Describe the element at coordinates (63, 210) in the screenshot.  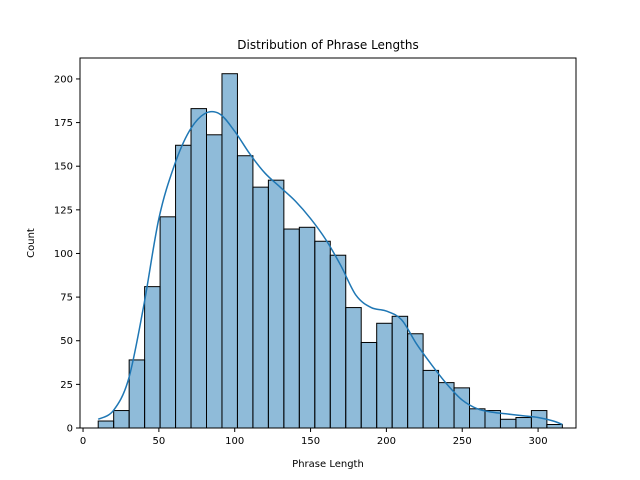
I see `y-tick-label: 125` at that location.